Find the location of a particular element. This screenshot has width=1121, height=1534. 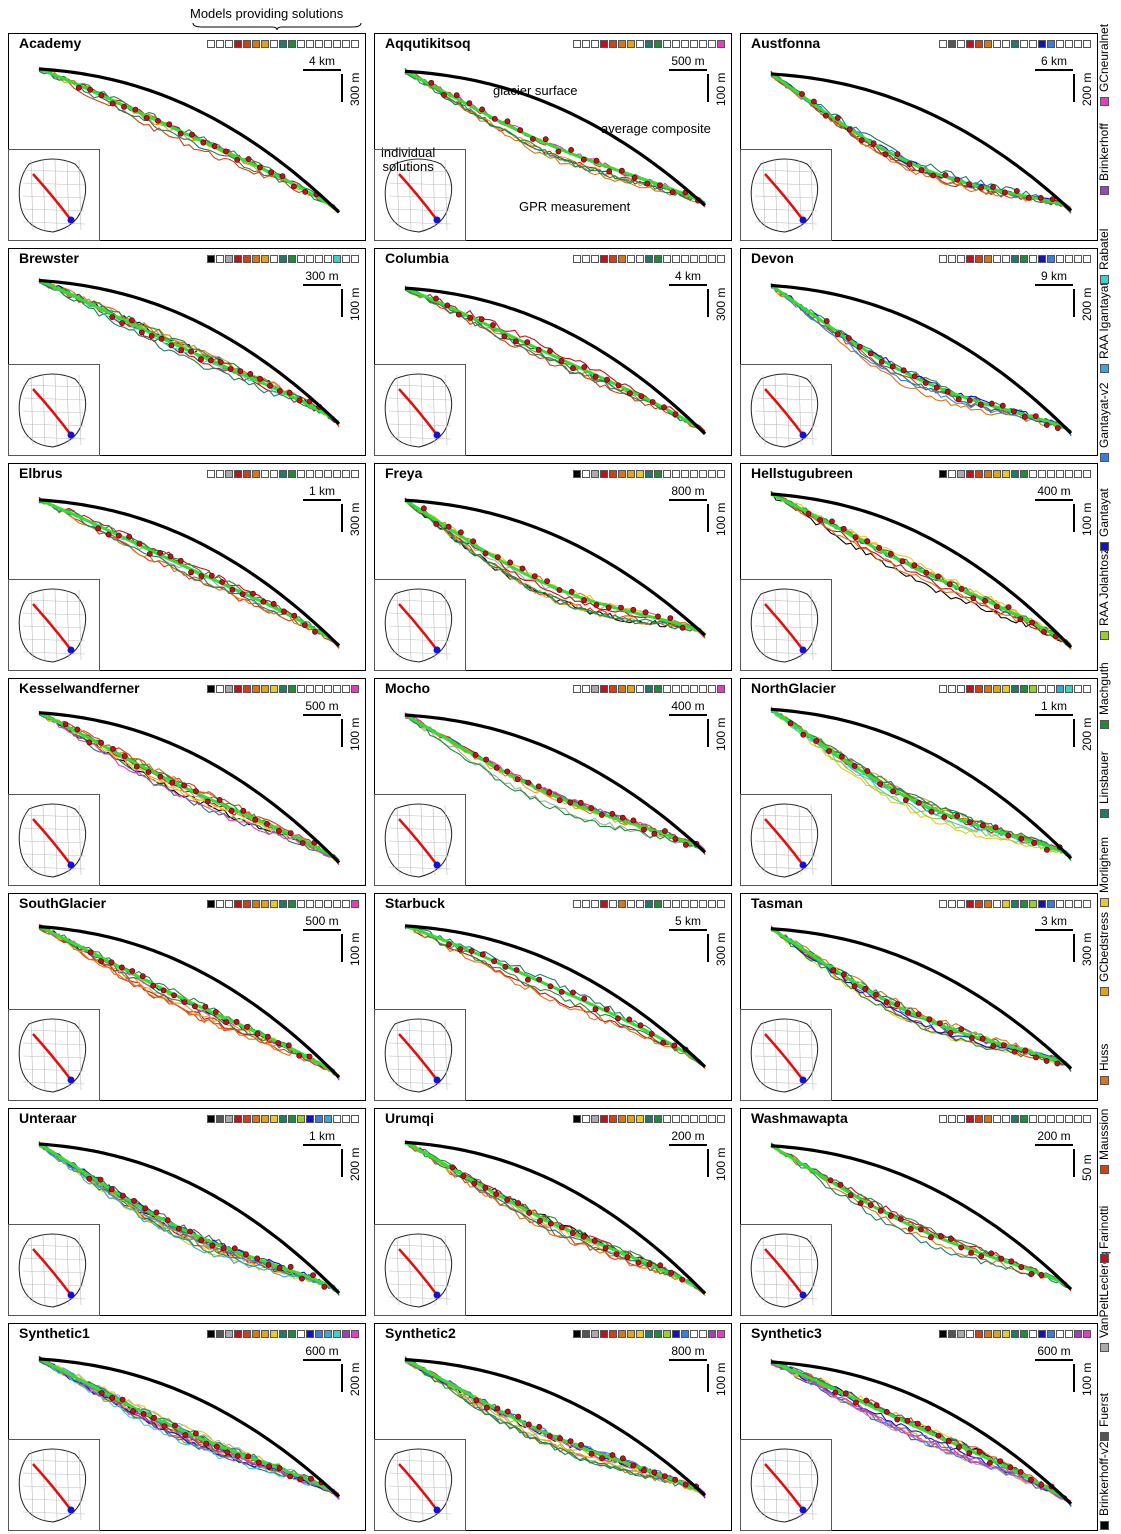

panel-title: Synthetic2 is located at coordinates (420, 1333).